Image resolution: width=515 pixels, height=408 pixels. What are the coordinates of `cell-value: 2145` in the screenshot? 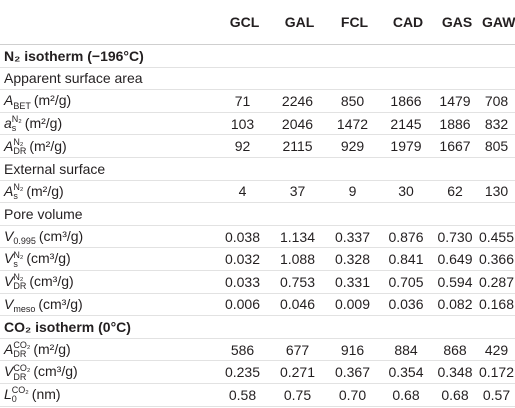 It's located at (406, 124).